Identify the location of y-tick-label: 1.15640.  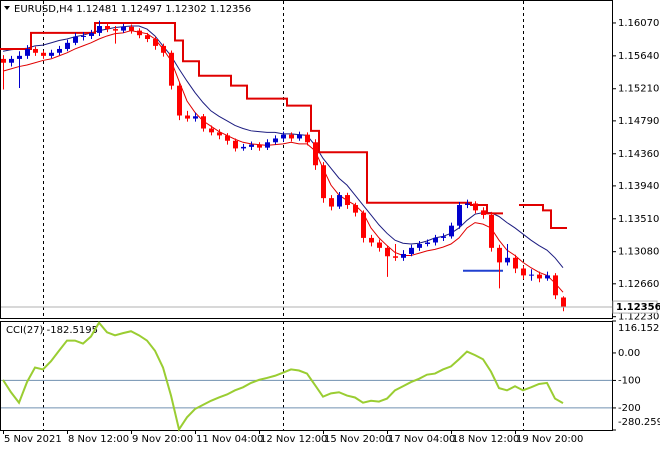
(638, 56).